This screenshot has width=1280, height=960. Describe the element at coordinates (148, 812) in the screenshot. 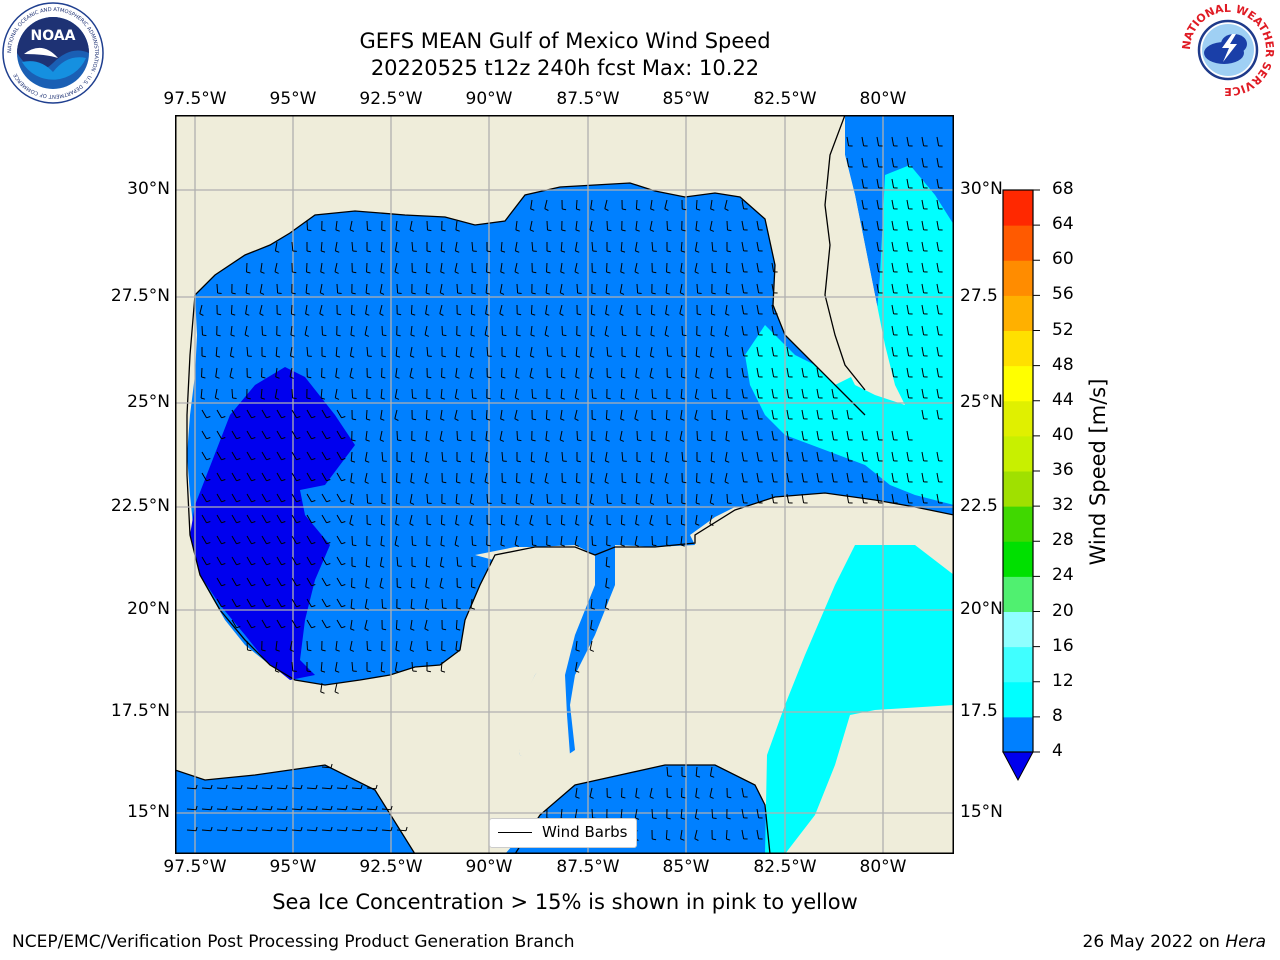

I see `left-lat-label: 15°N` at that location.